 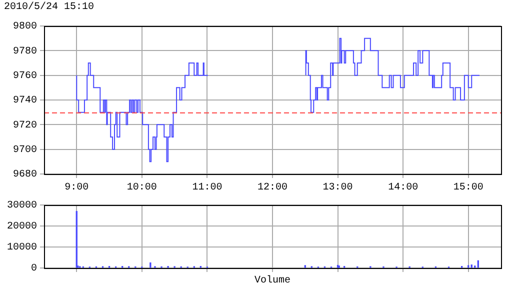 I want to click on y-tick-label: 9800, so click(x=24, y=27).